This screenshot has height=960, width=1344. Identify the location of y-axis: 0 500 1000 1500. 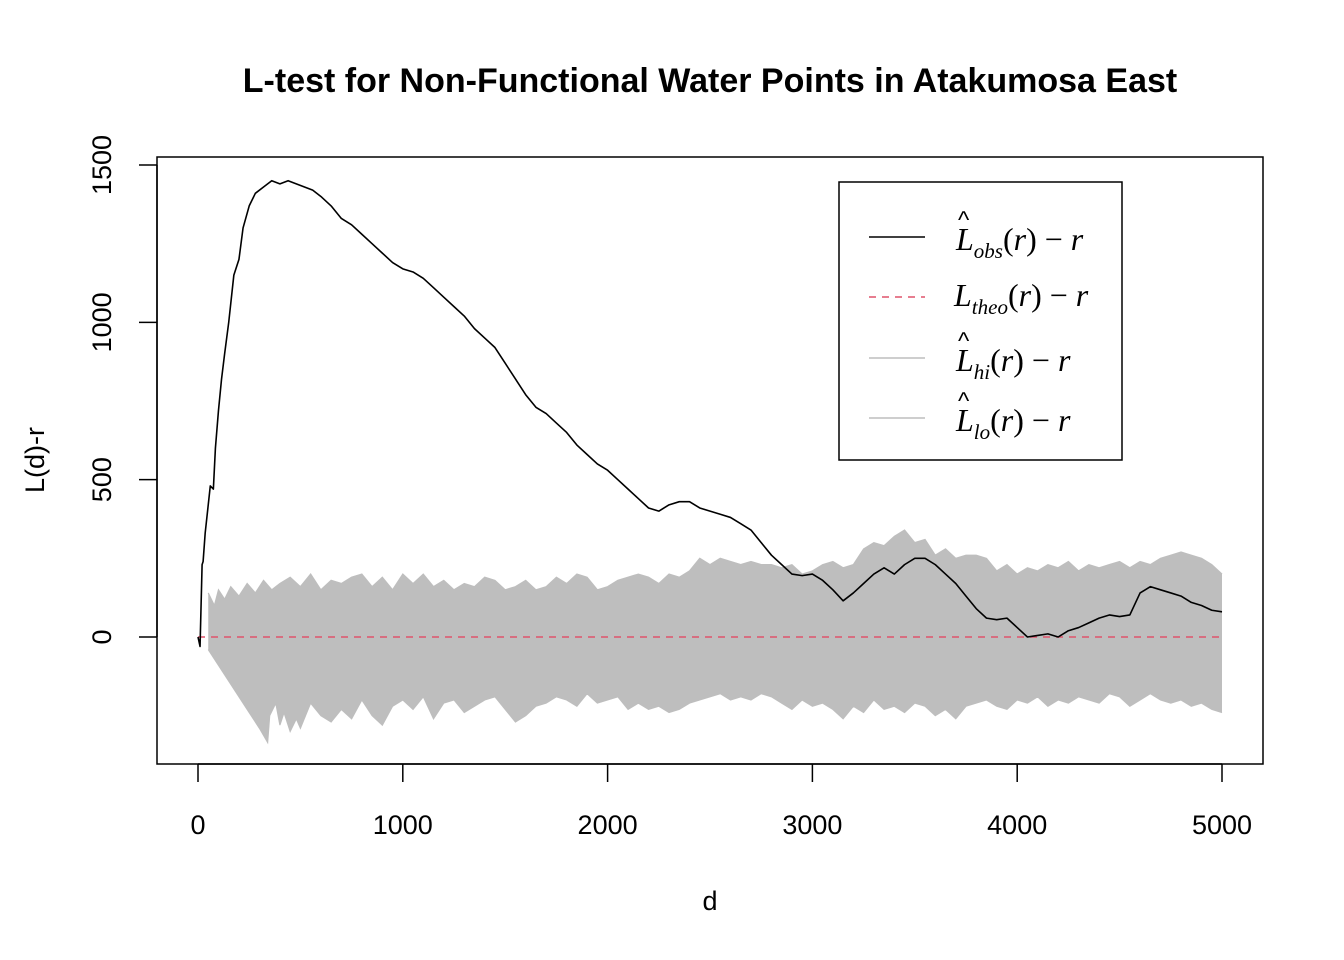
(122, 390).